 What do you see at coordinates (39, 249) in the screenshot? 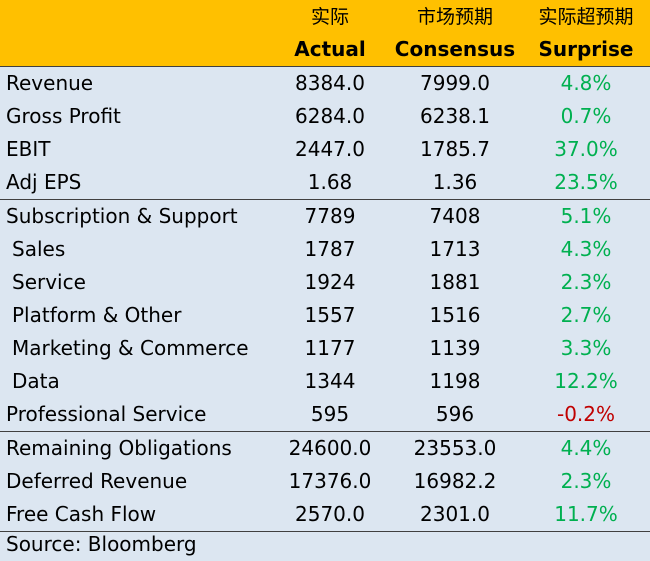
I see `row-label: Sales` at bounding box center [39, 249].